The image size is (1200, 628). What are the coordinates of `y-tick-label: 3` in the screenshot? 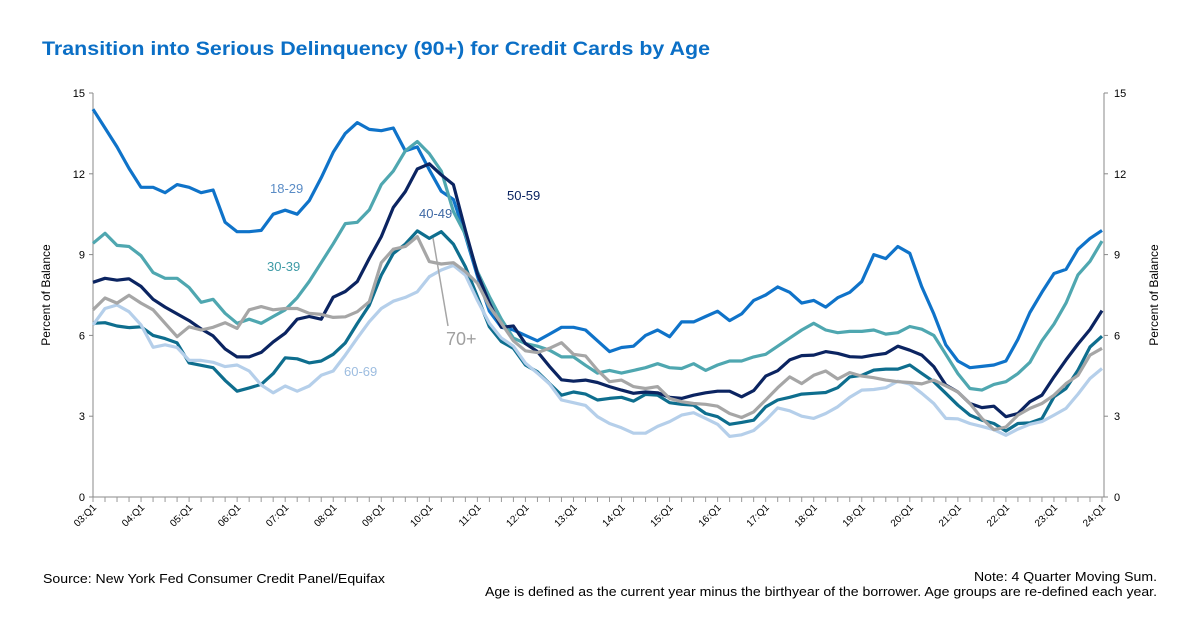 It's located at (82, 417).